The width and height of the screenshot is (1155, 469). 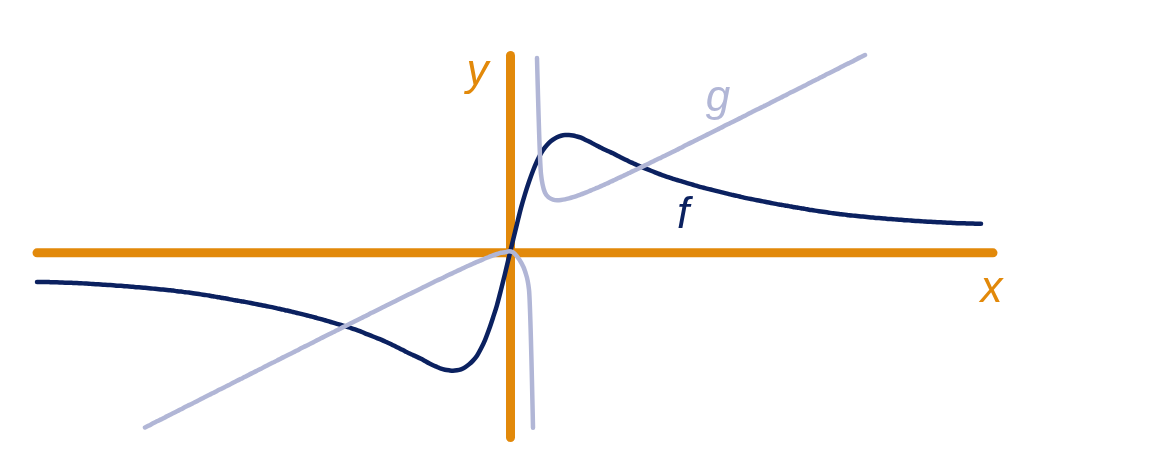 What do you see at coordinates (477, 69) in the screenshot?
I see `y-axis-title: y` at bounding box center [477, 69].